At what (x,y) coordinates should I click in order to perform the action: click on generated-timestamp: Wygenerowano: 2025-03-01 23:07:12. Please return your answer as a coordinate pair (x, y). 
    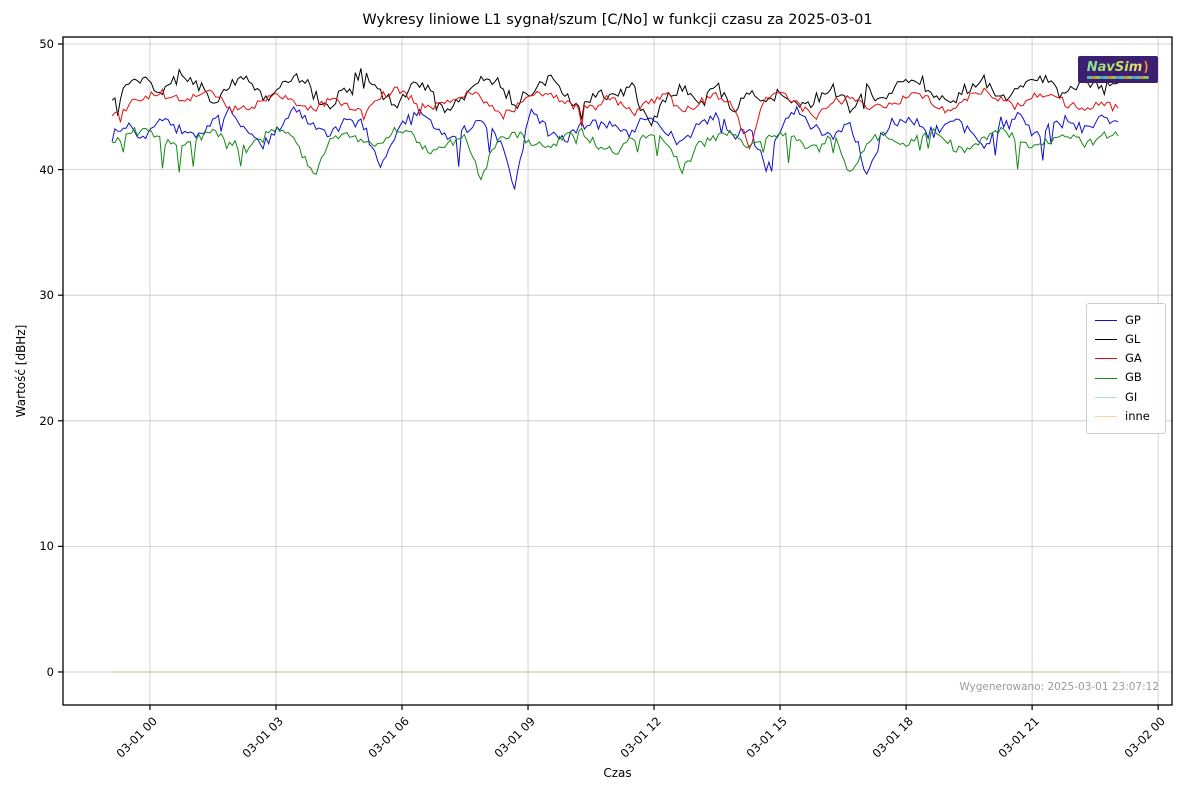
    Looking at the image, I should click on (1059, 687).